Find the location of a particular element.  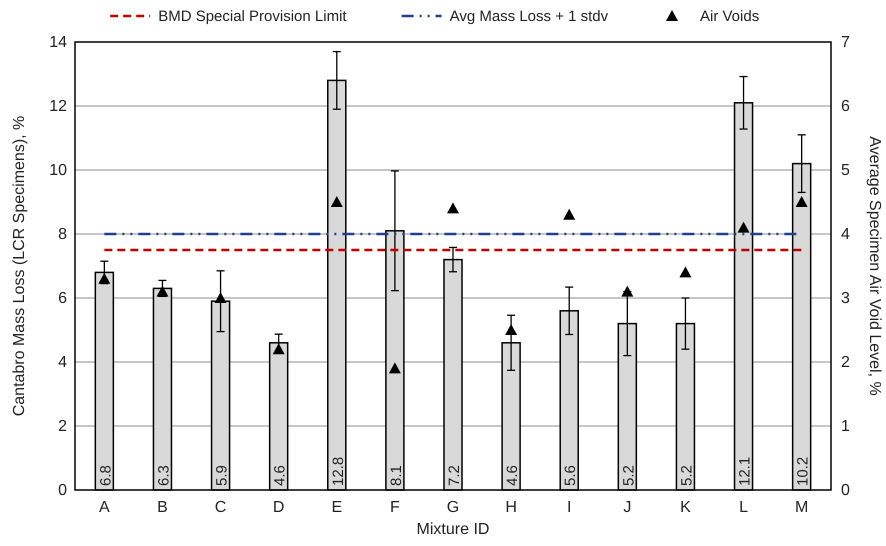

x-tick-label: J is located at coordinates (627, 507).